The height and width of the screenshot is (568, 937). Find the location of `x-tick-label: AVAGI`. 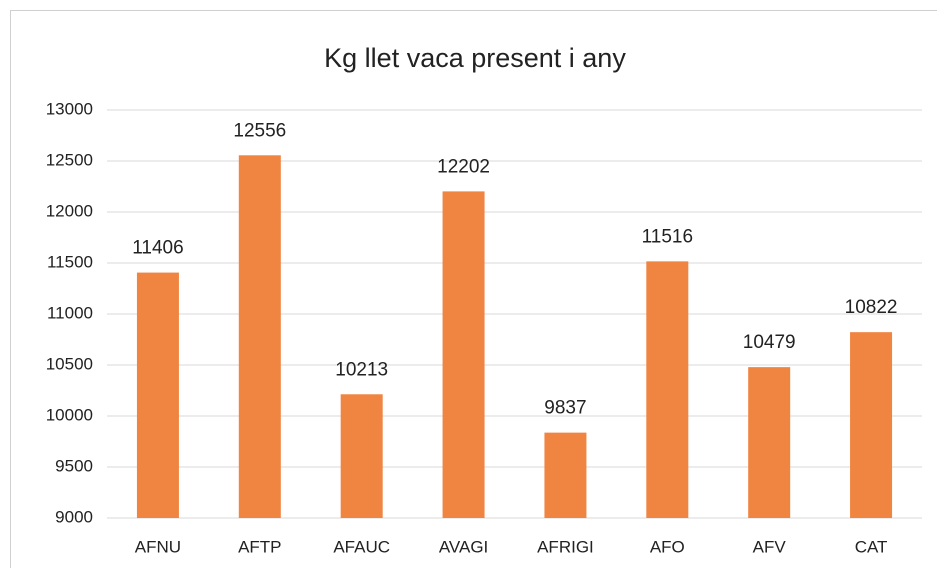

x-tick-label: AVAGI is located at coordinates (463, 546).